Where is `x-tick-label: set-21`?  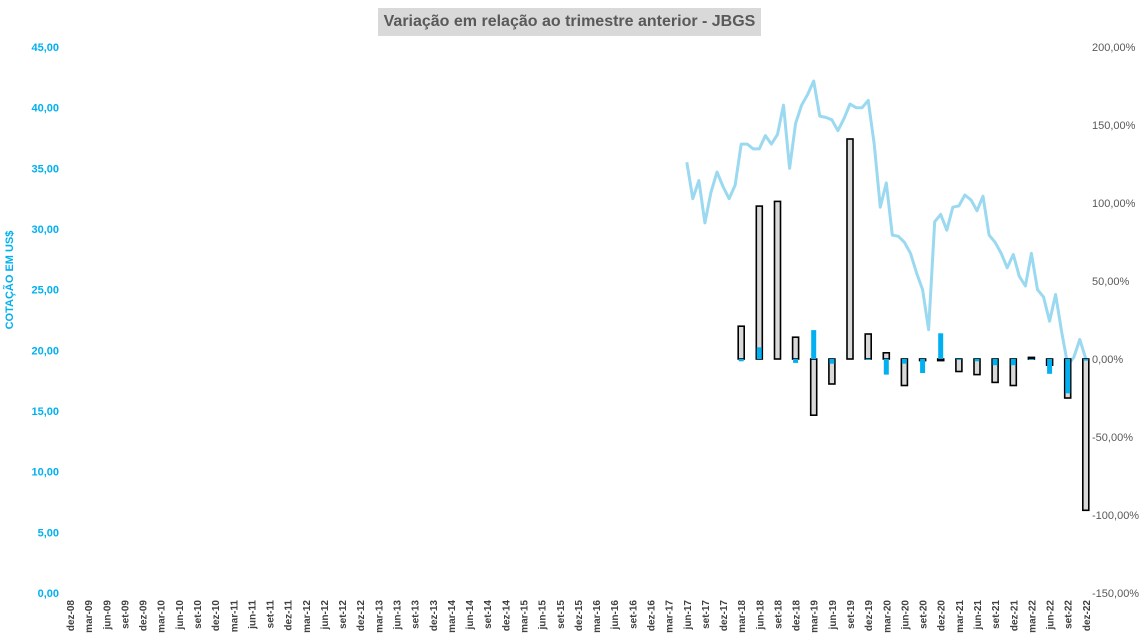
x-tick-label: set-21 is located at coordinates (996, 614).